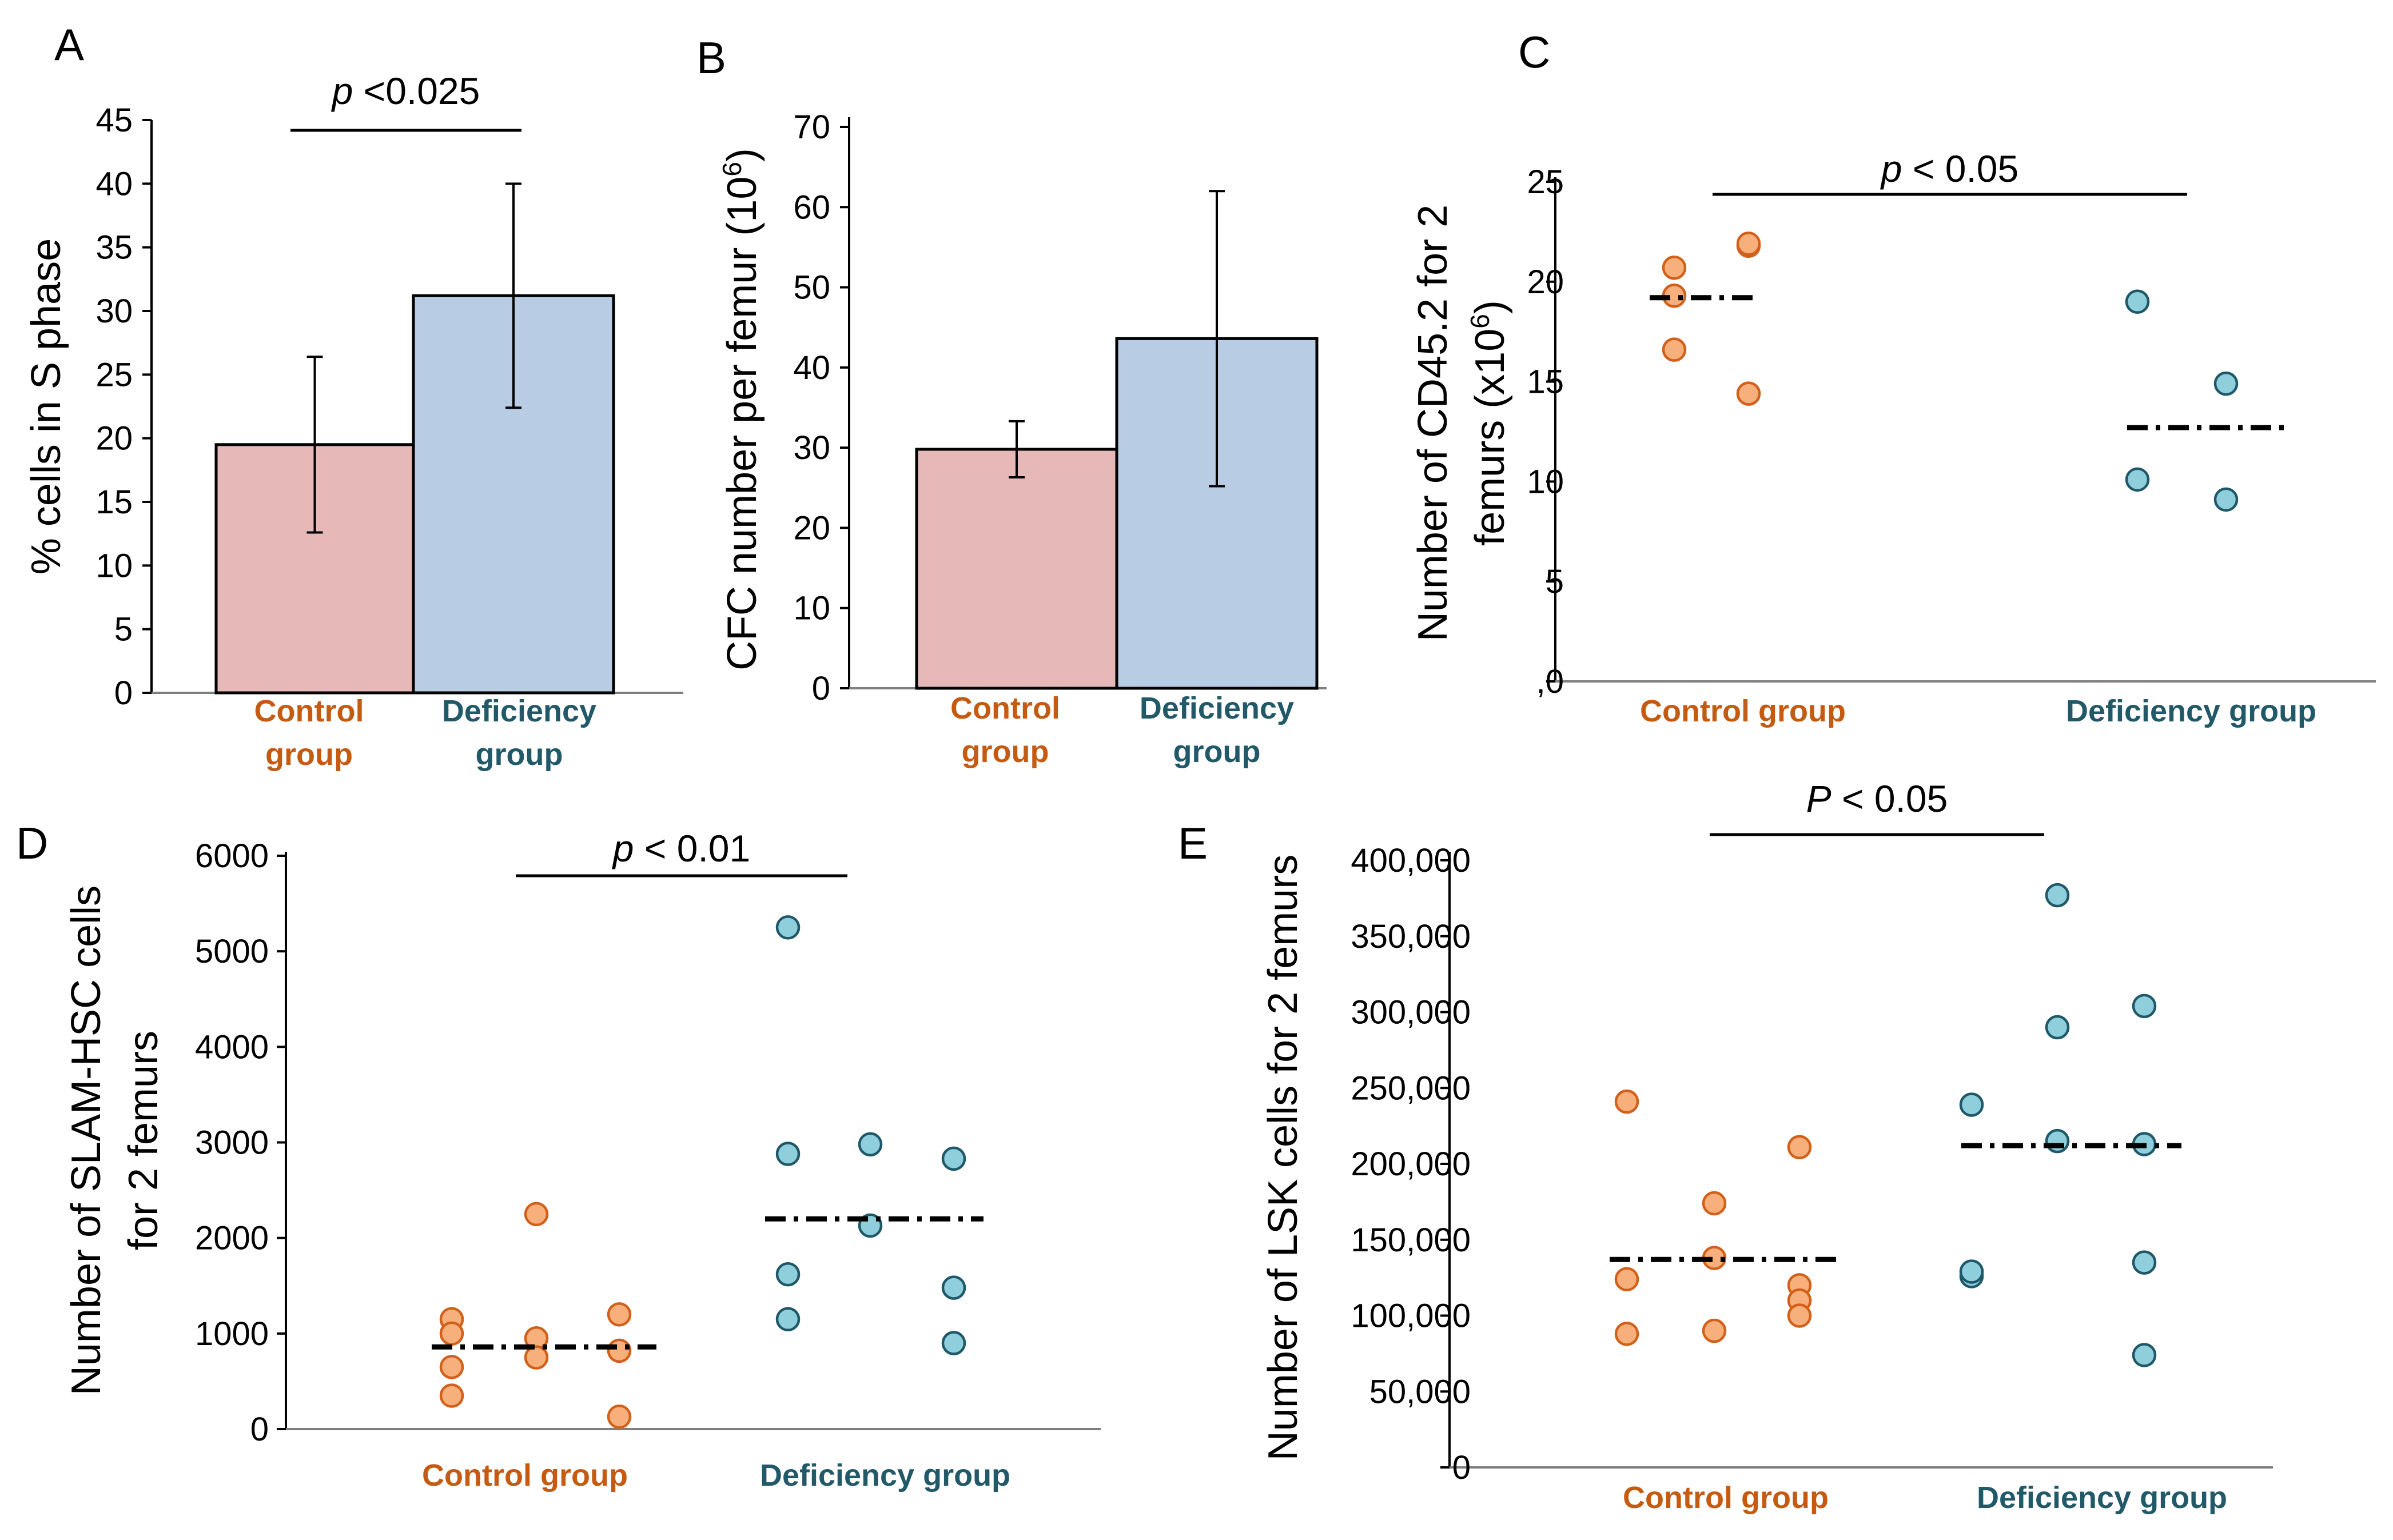  I want to click on y-tick-label: 350,000, so click(1411, 937).